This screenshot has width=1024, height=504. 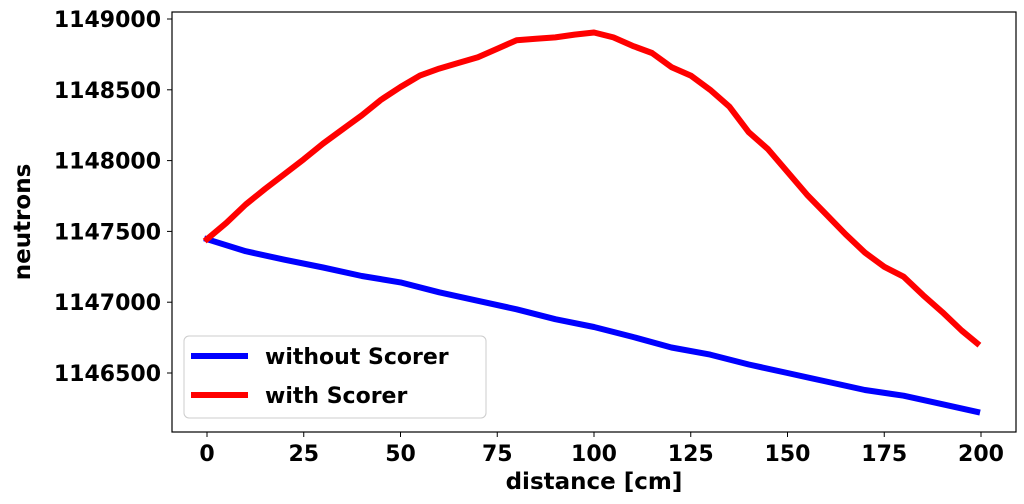 I want to click on x-tick-label: 75, so click(x=497, y=454).